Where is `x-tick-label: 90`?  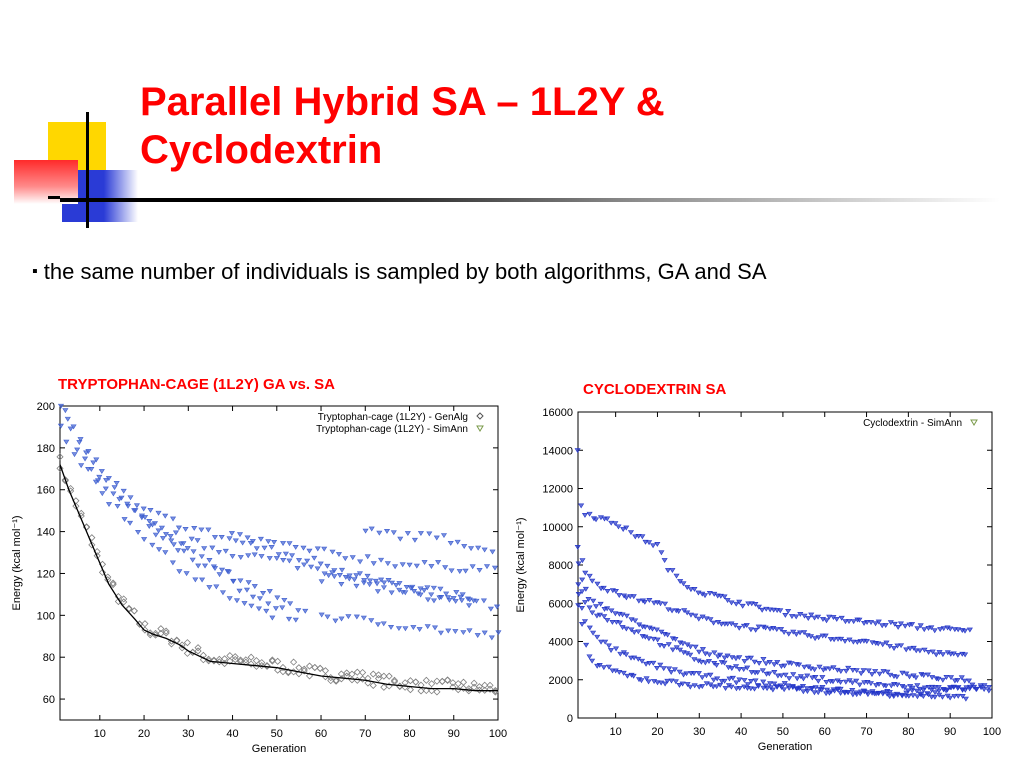 x-tick-label: 90 is located at coordinates (454, 734).